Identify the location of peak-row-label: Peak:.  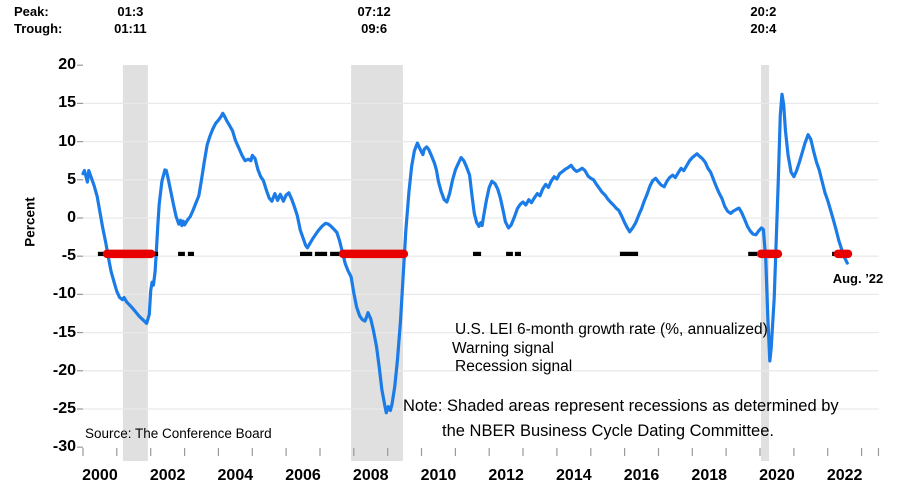
(31, 11).